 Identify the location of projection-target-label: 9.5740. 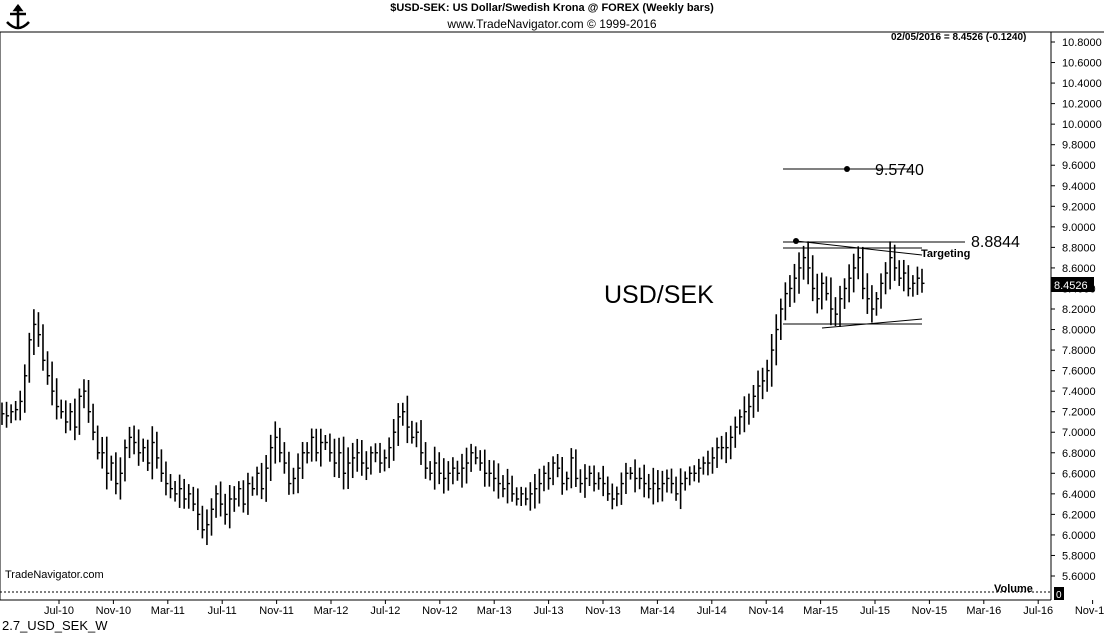
(899, 170).